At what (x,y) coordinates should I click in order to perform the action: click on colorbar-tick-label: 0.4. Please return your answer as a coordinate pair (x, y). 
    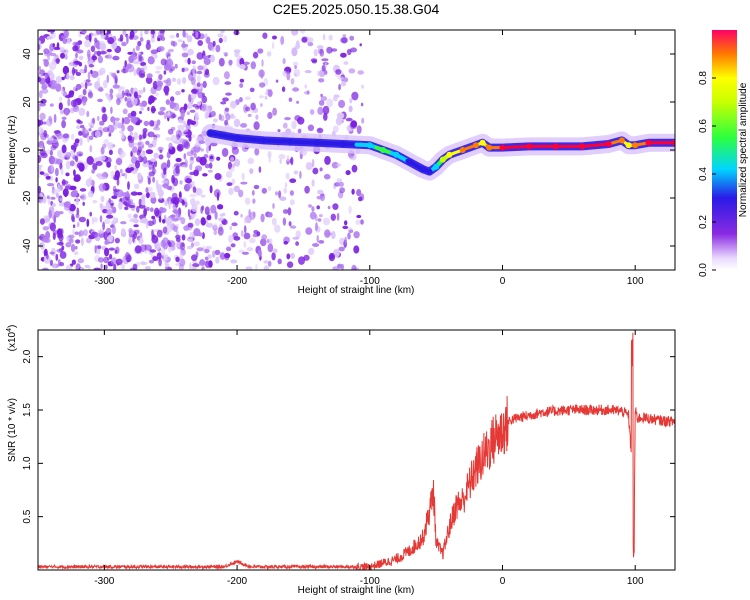
    Looking at the image, I should click on (703, 174).